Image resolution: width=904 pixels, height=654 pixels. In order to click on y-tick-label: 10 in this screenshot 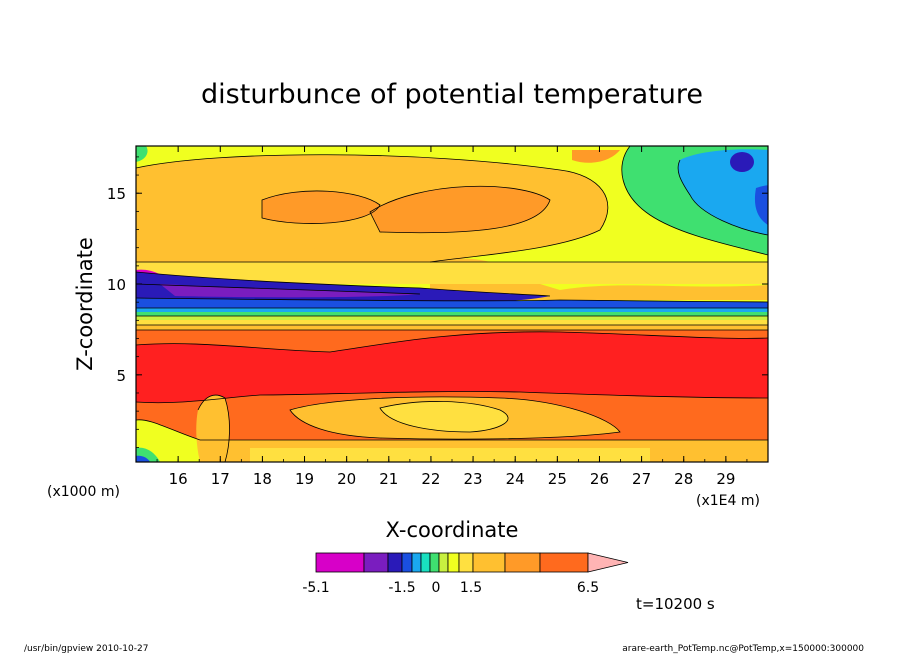, I will do `click(116, 285)`.